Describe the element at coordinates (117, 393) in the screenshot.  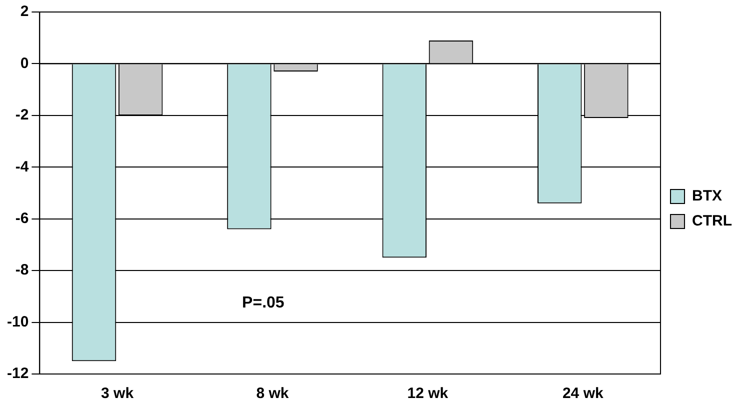
I see `x-tick-label: 3 wk` at that location.